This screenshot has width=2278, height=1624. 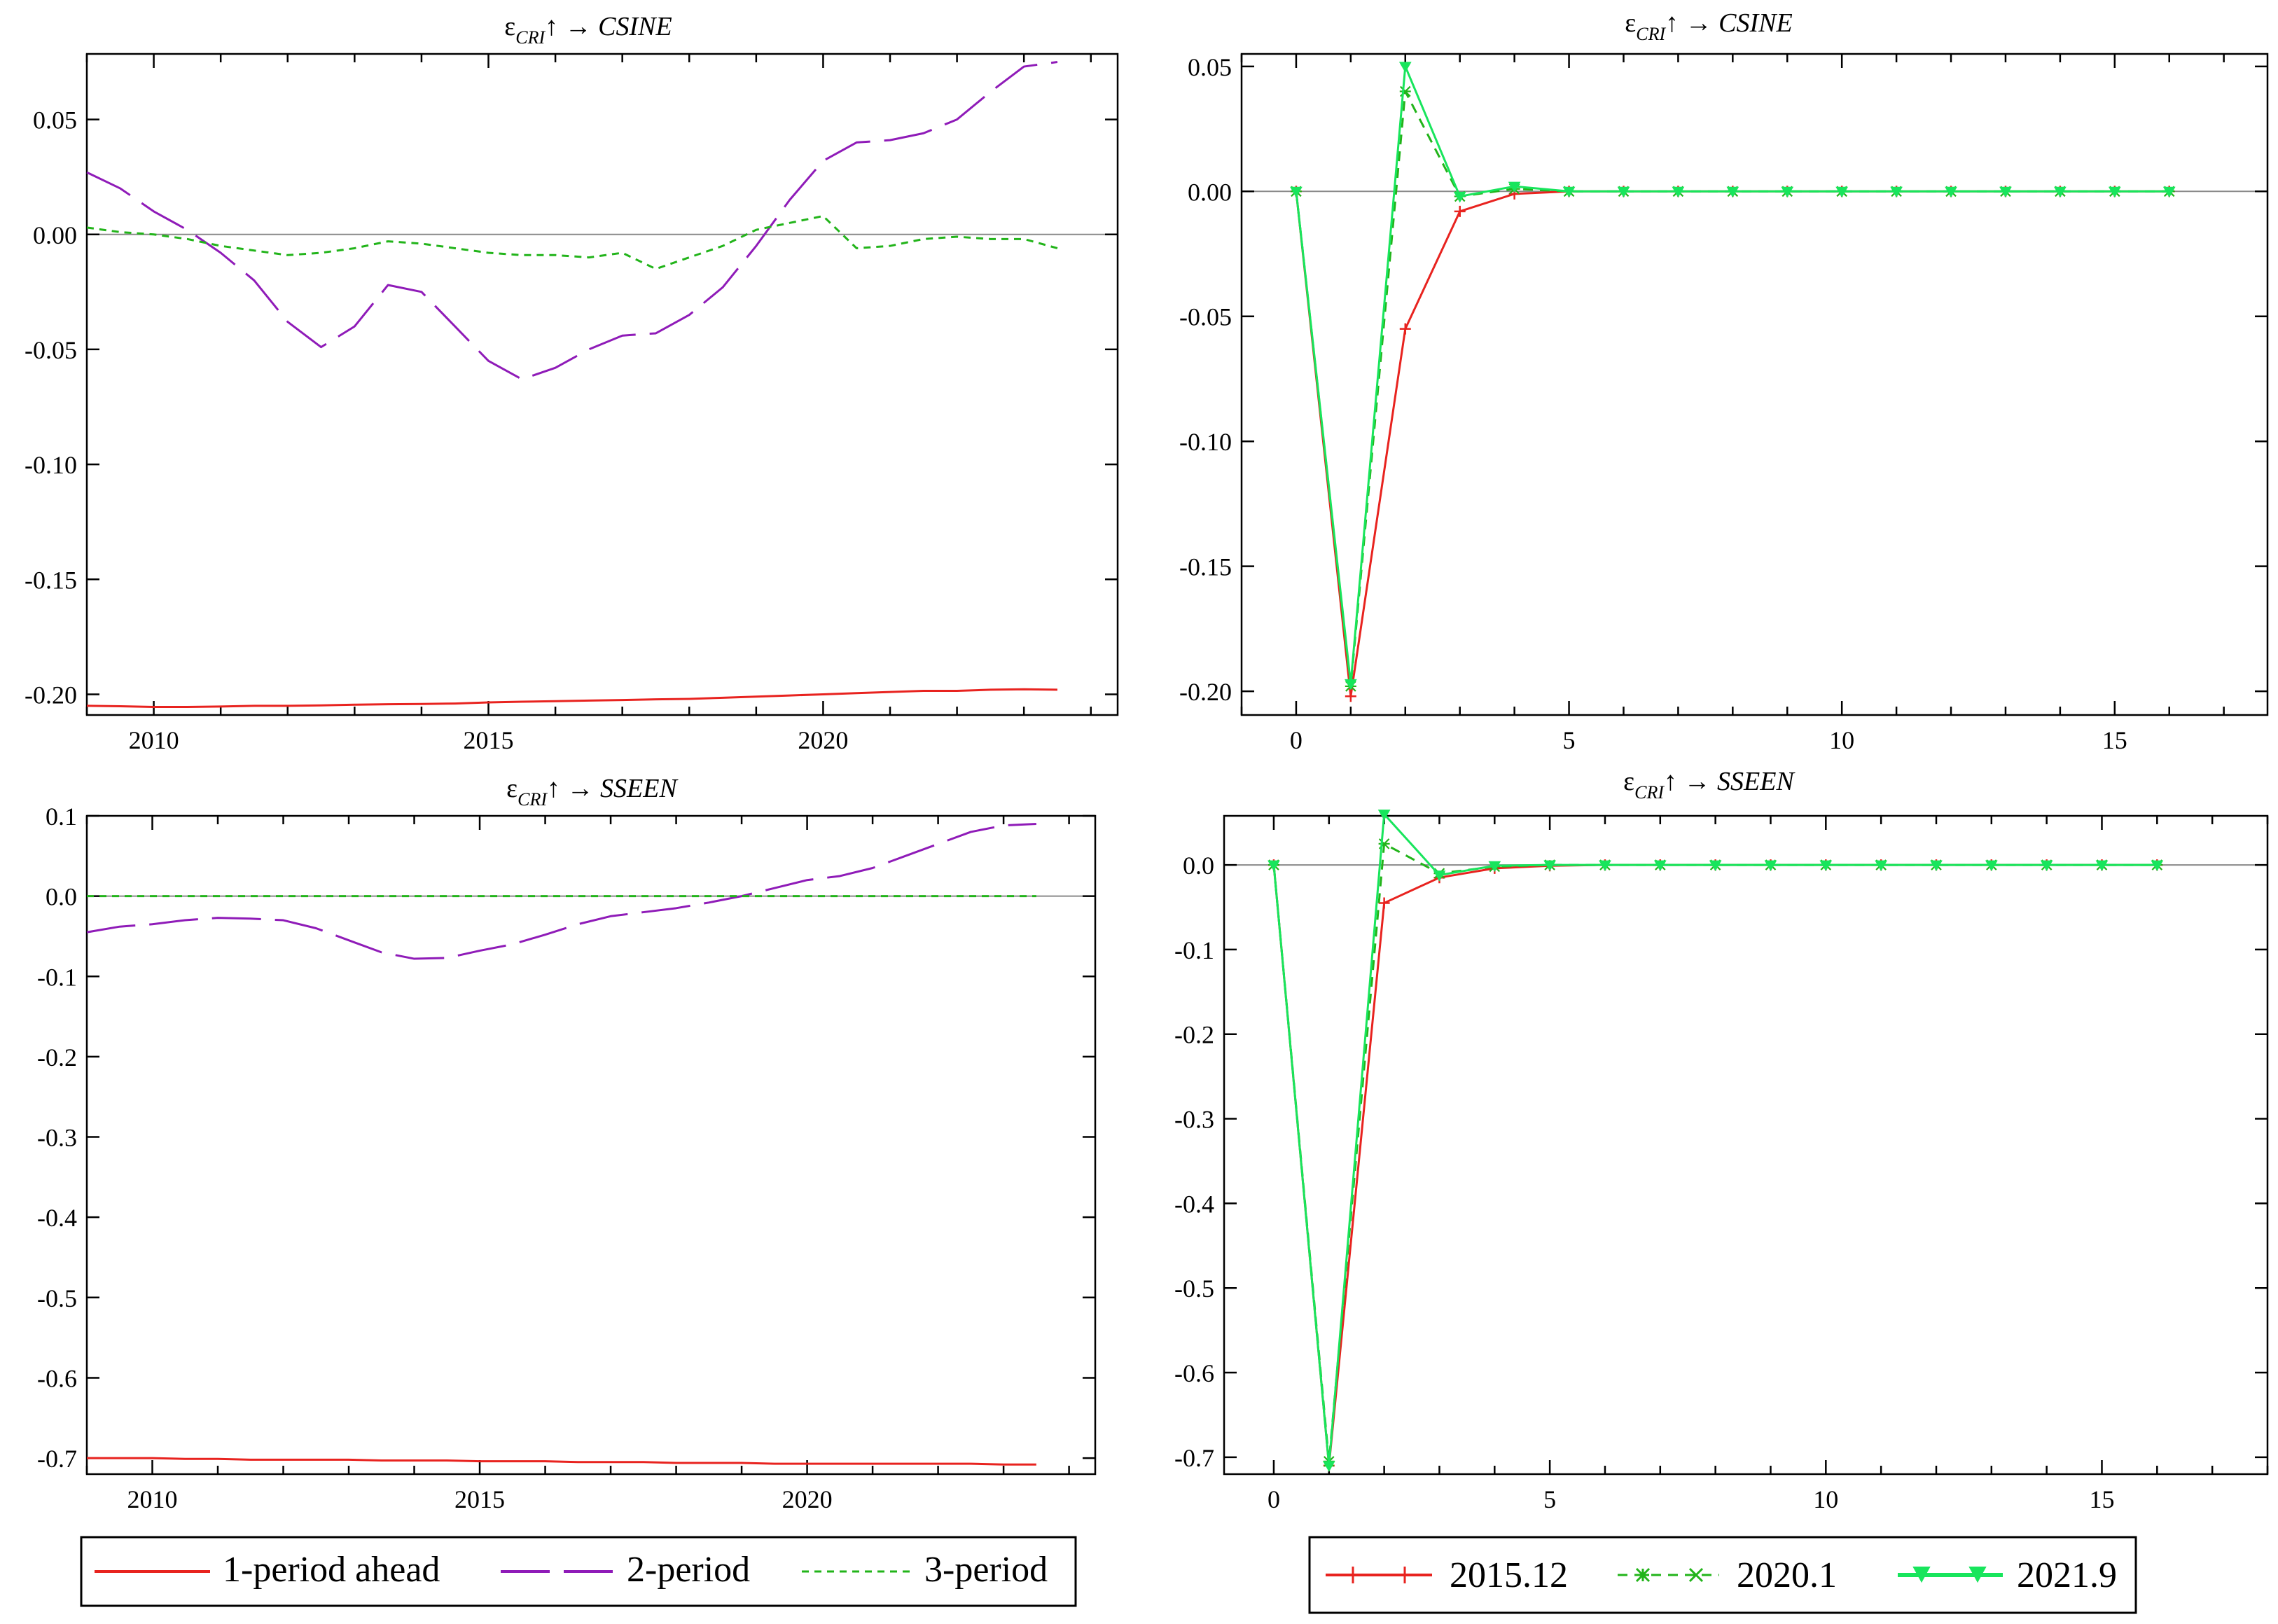 What do you see at coordinates (61, 817) in the screenshot?
I see `y-tick-label: 0.1` at bounding box center [61, 817].